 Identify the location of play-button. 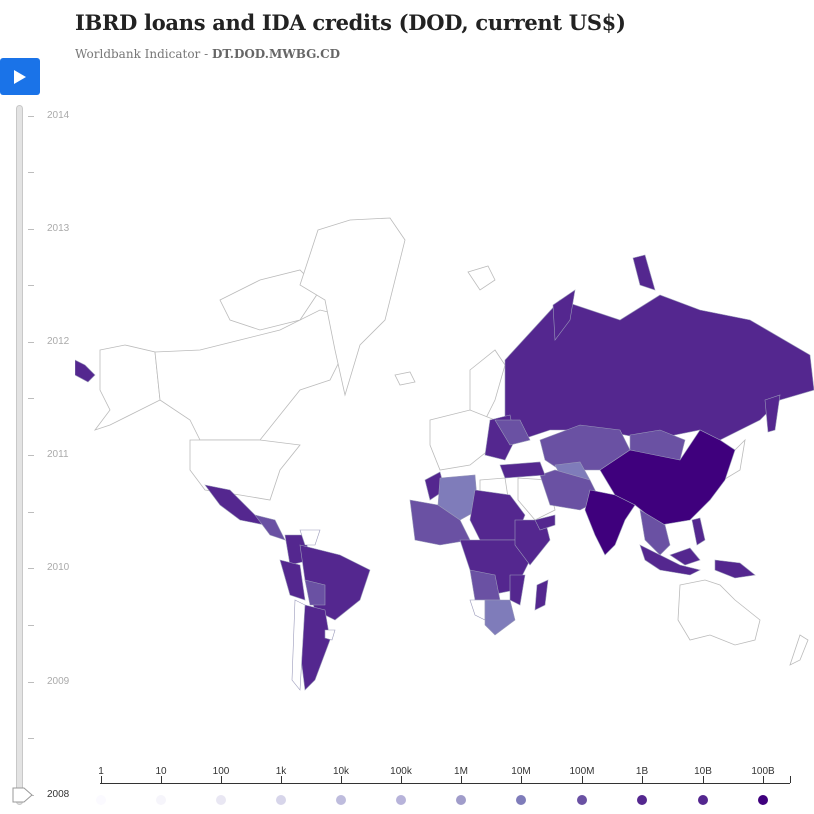
(20, 76).